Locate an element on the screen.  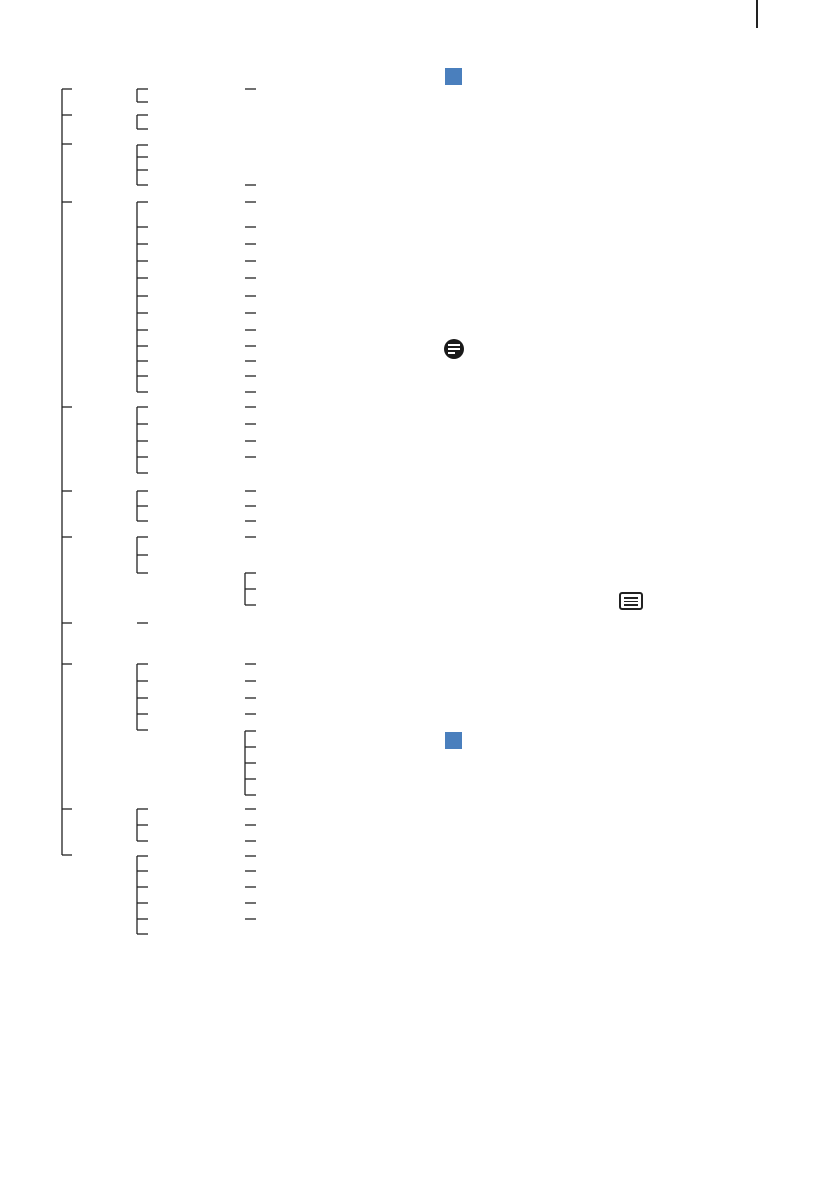
menu-icon is located at coordinates (631, 601).